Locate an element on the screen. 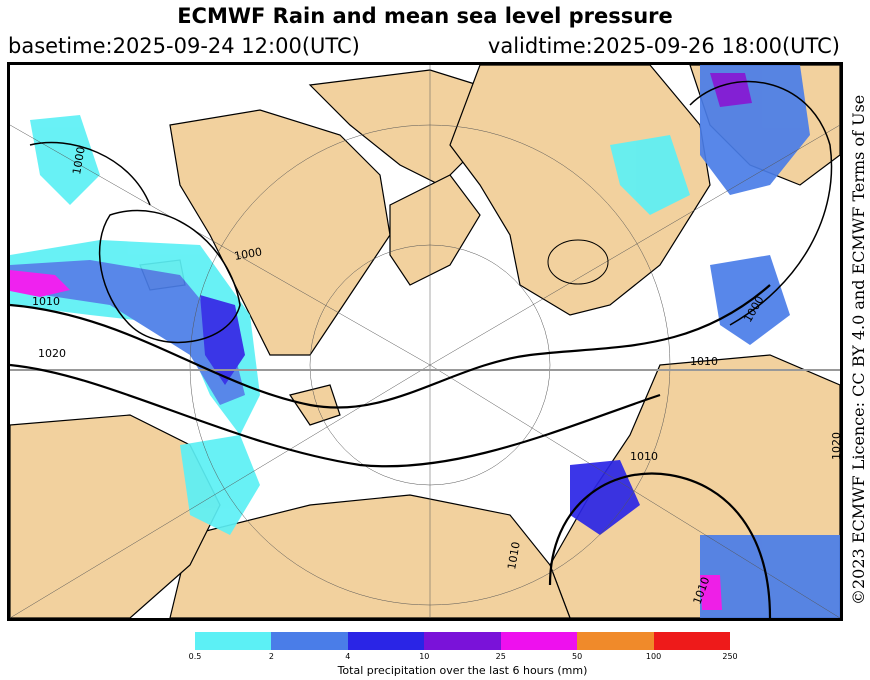 Image resolution: width=870 pixels, height=680 pixels. rain-extreme-west is located at coordinates (40, 283).